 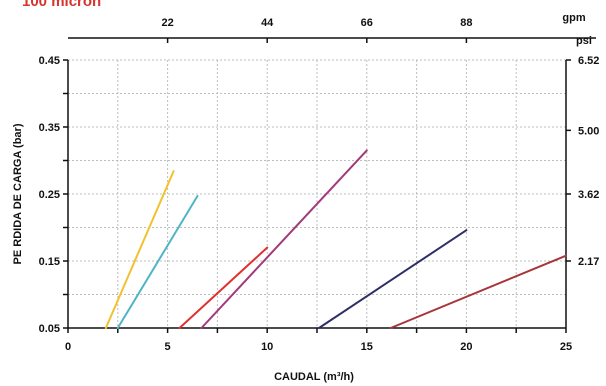 What do you see at coordinates (367, 23) in the screenshot?
I see `top-tick-label: 66` at bounding box center [367, 23].